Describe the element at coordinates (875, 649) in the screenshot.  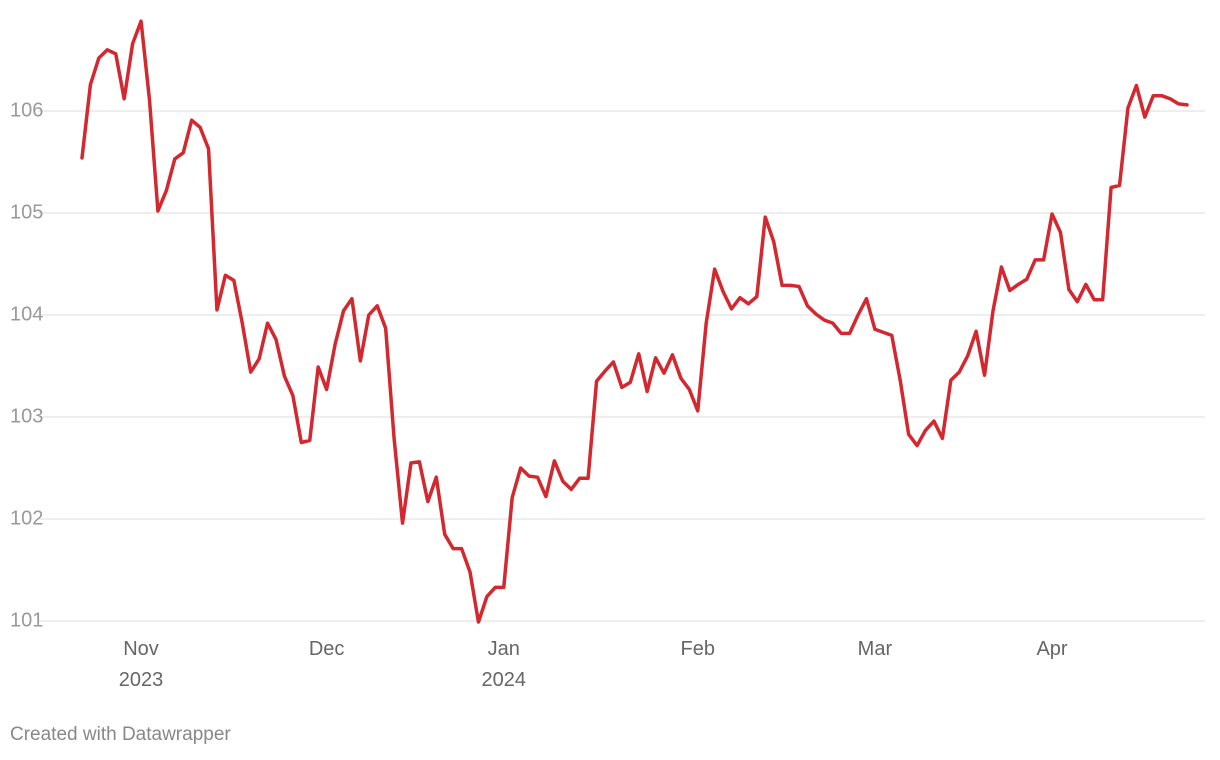
I see `x-tick-label: Mar` at that location.